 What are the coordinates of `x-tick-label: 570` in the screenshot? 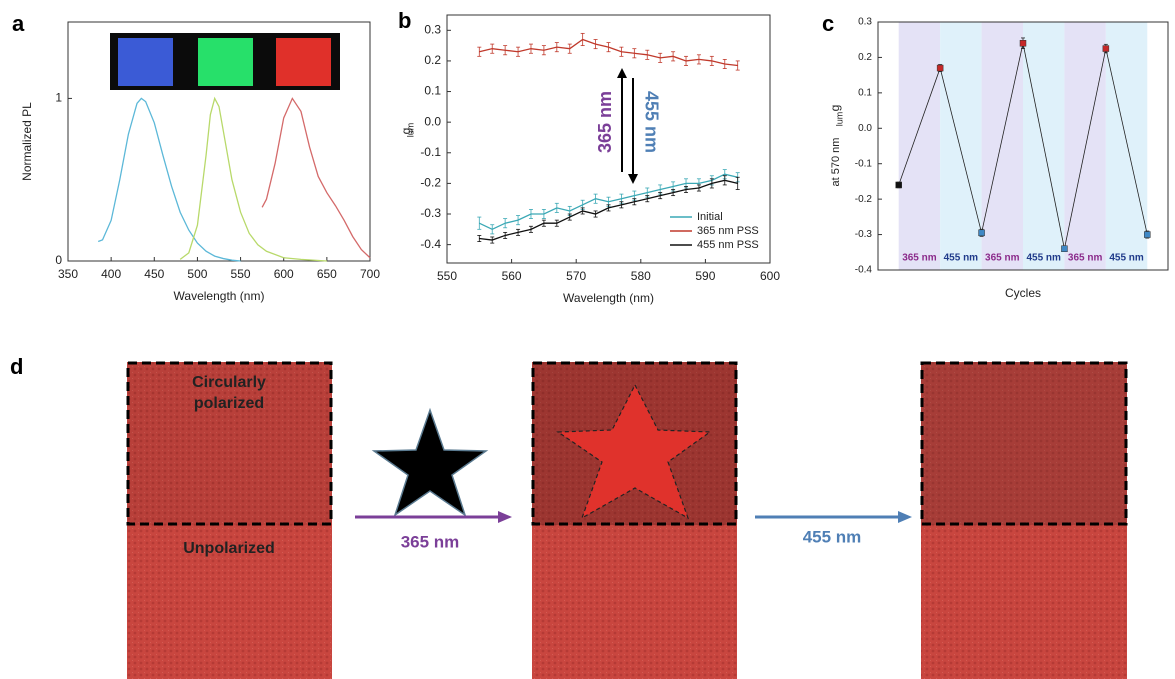 It's located at (576, 276).